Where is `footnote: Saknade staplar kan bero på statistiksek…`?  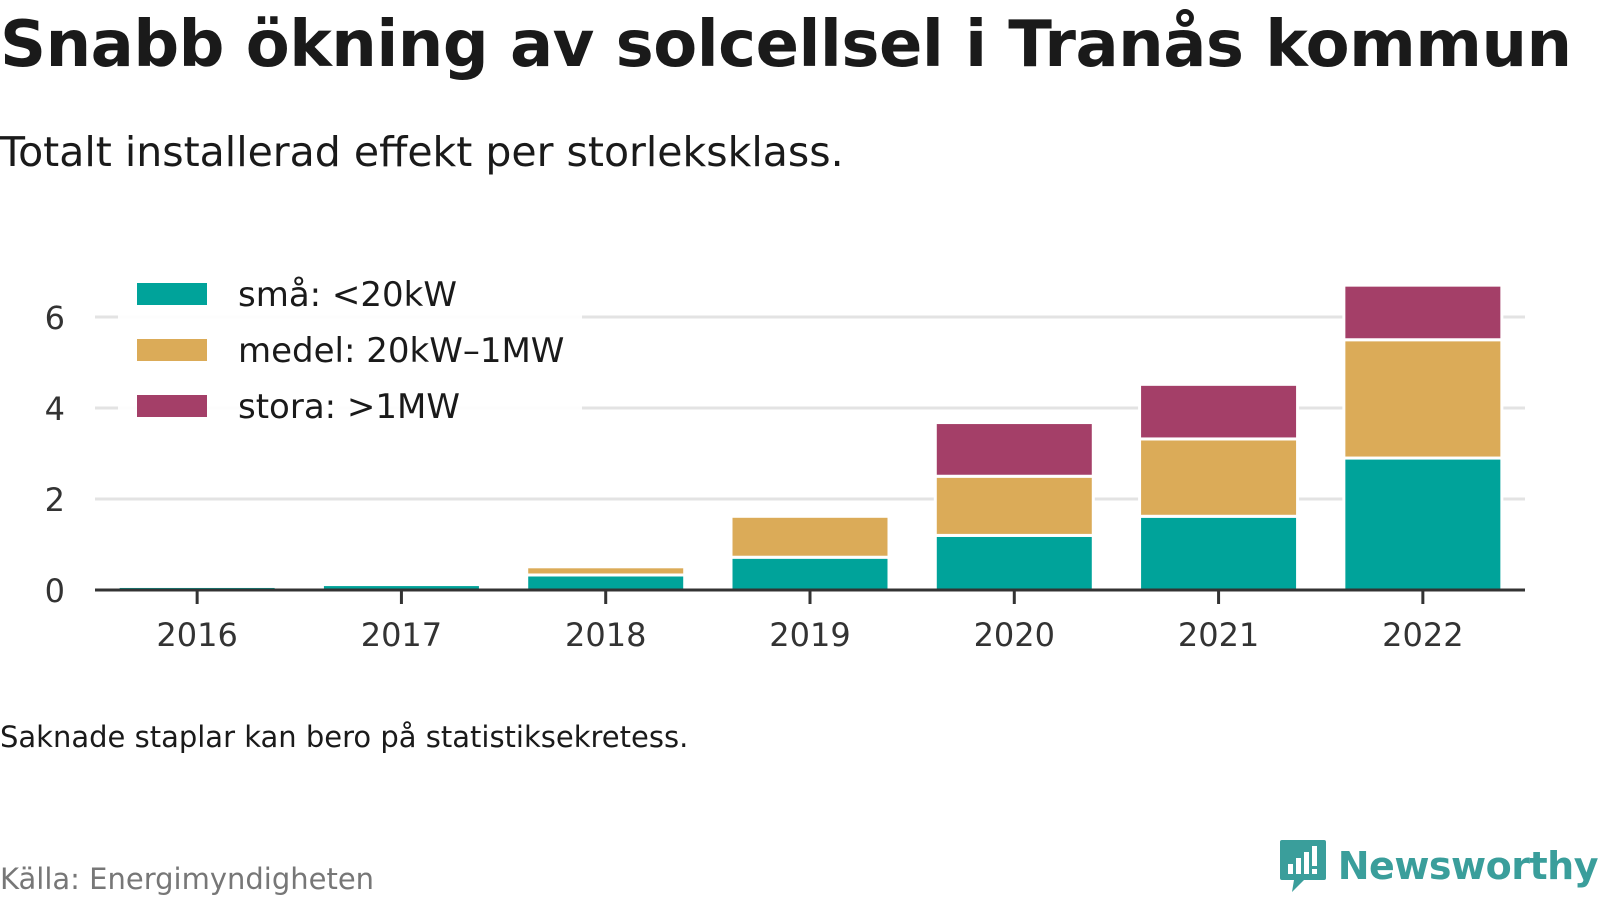 footnote: Saknade staplar kan bero på statistiksek… is located at coordinates (344, 737).